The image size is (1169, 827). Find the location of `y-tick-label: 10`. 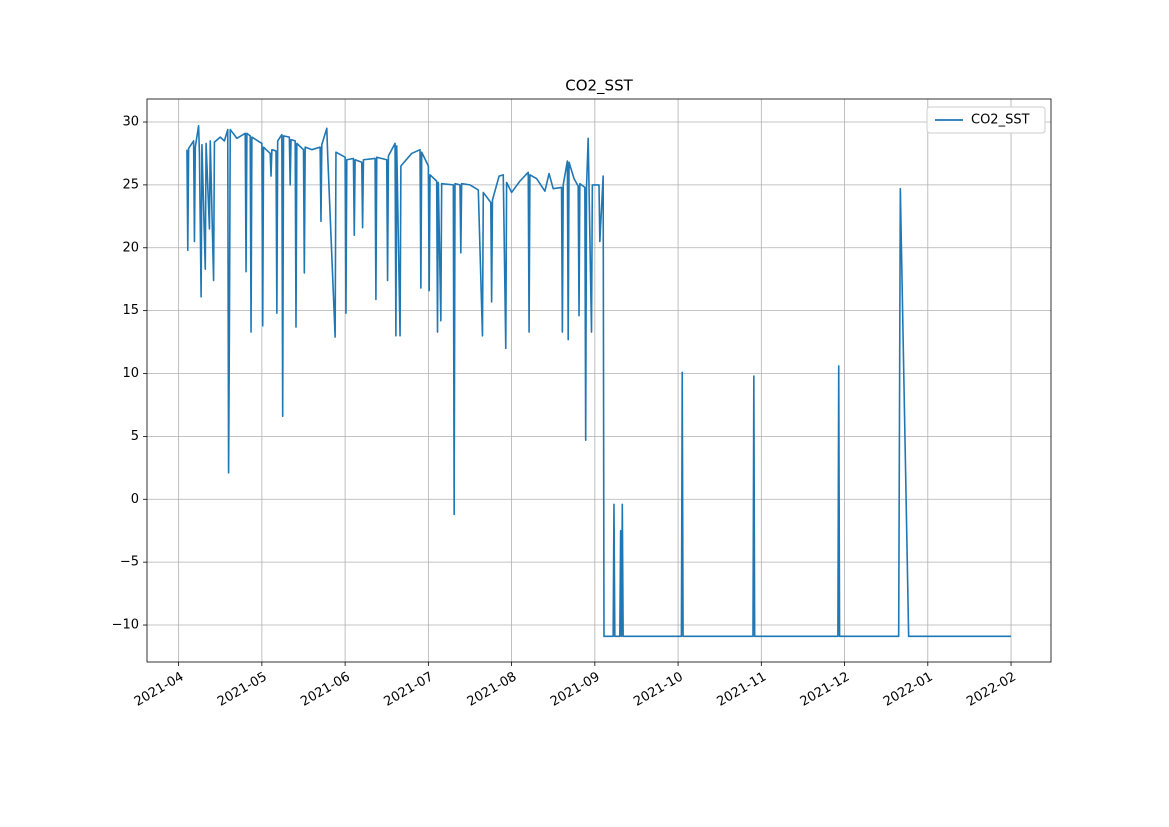

y-tick-label: 10 is located at coordinates (130, 373).